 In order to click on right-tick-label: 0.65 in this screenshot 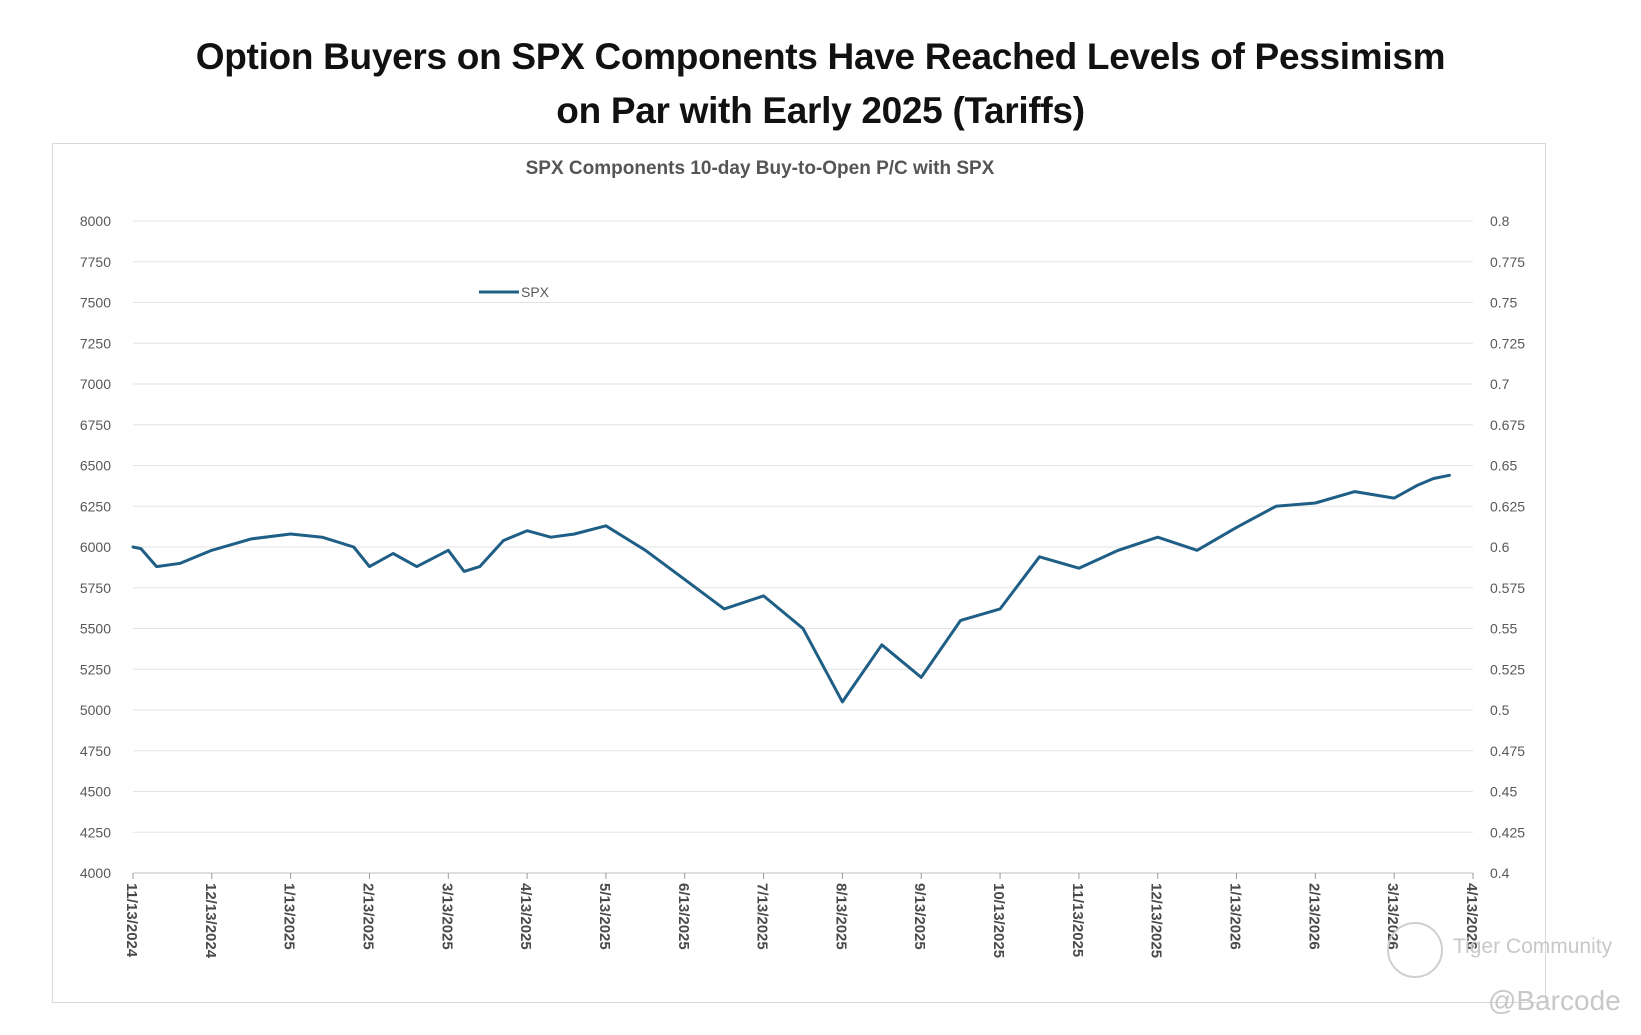, I will do `click(1503, 466)`.